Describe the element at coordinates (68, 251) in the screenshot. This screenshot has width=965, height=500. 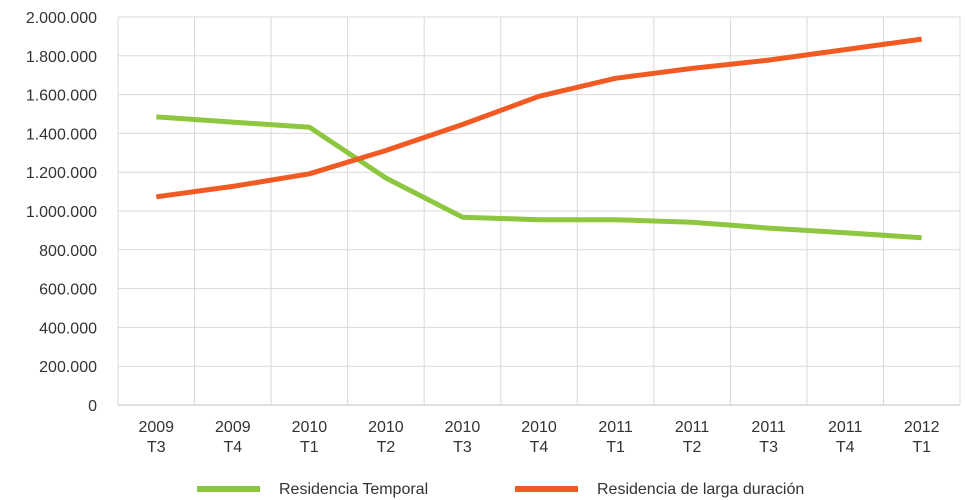
I see `y-tick-label: 800.000` at that location.